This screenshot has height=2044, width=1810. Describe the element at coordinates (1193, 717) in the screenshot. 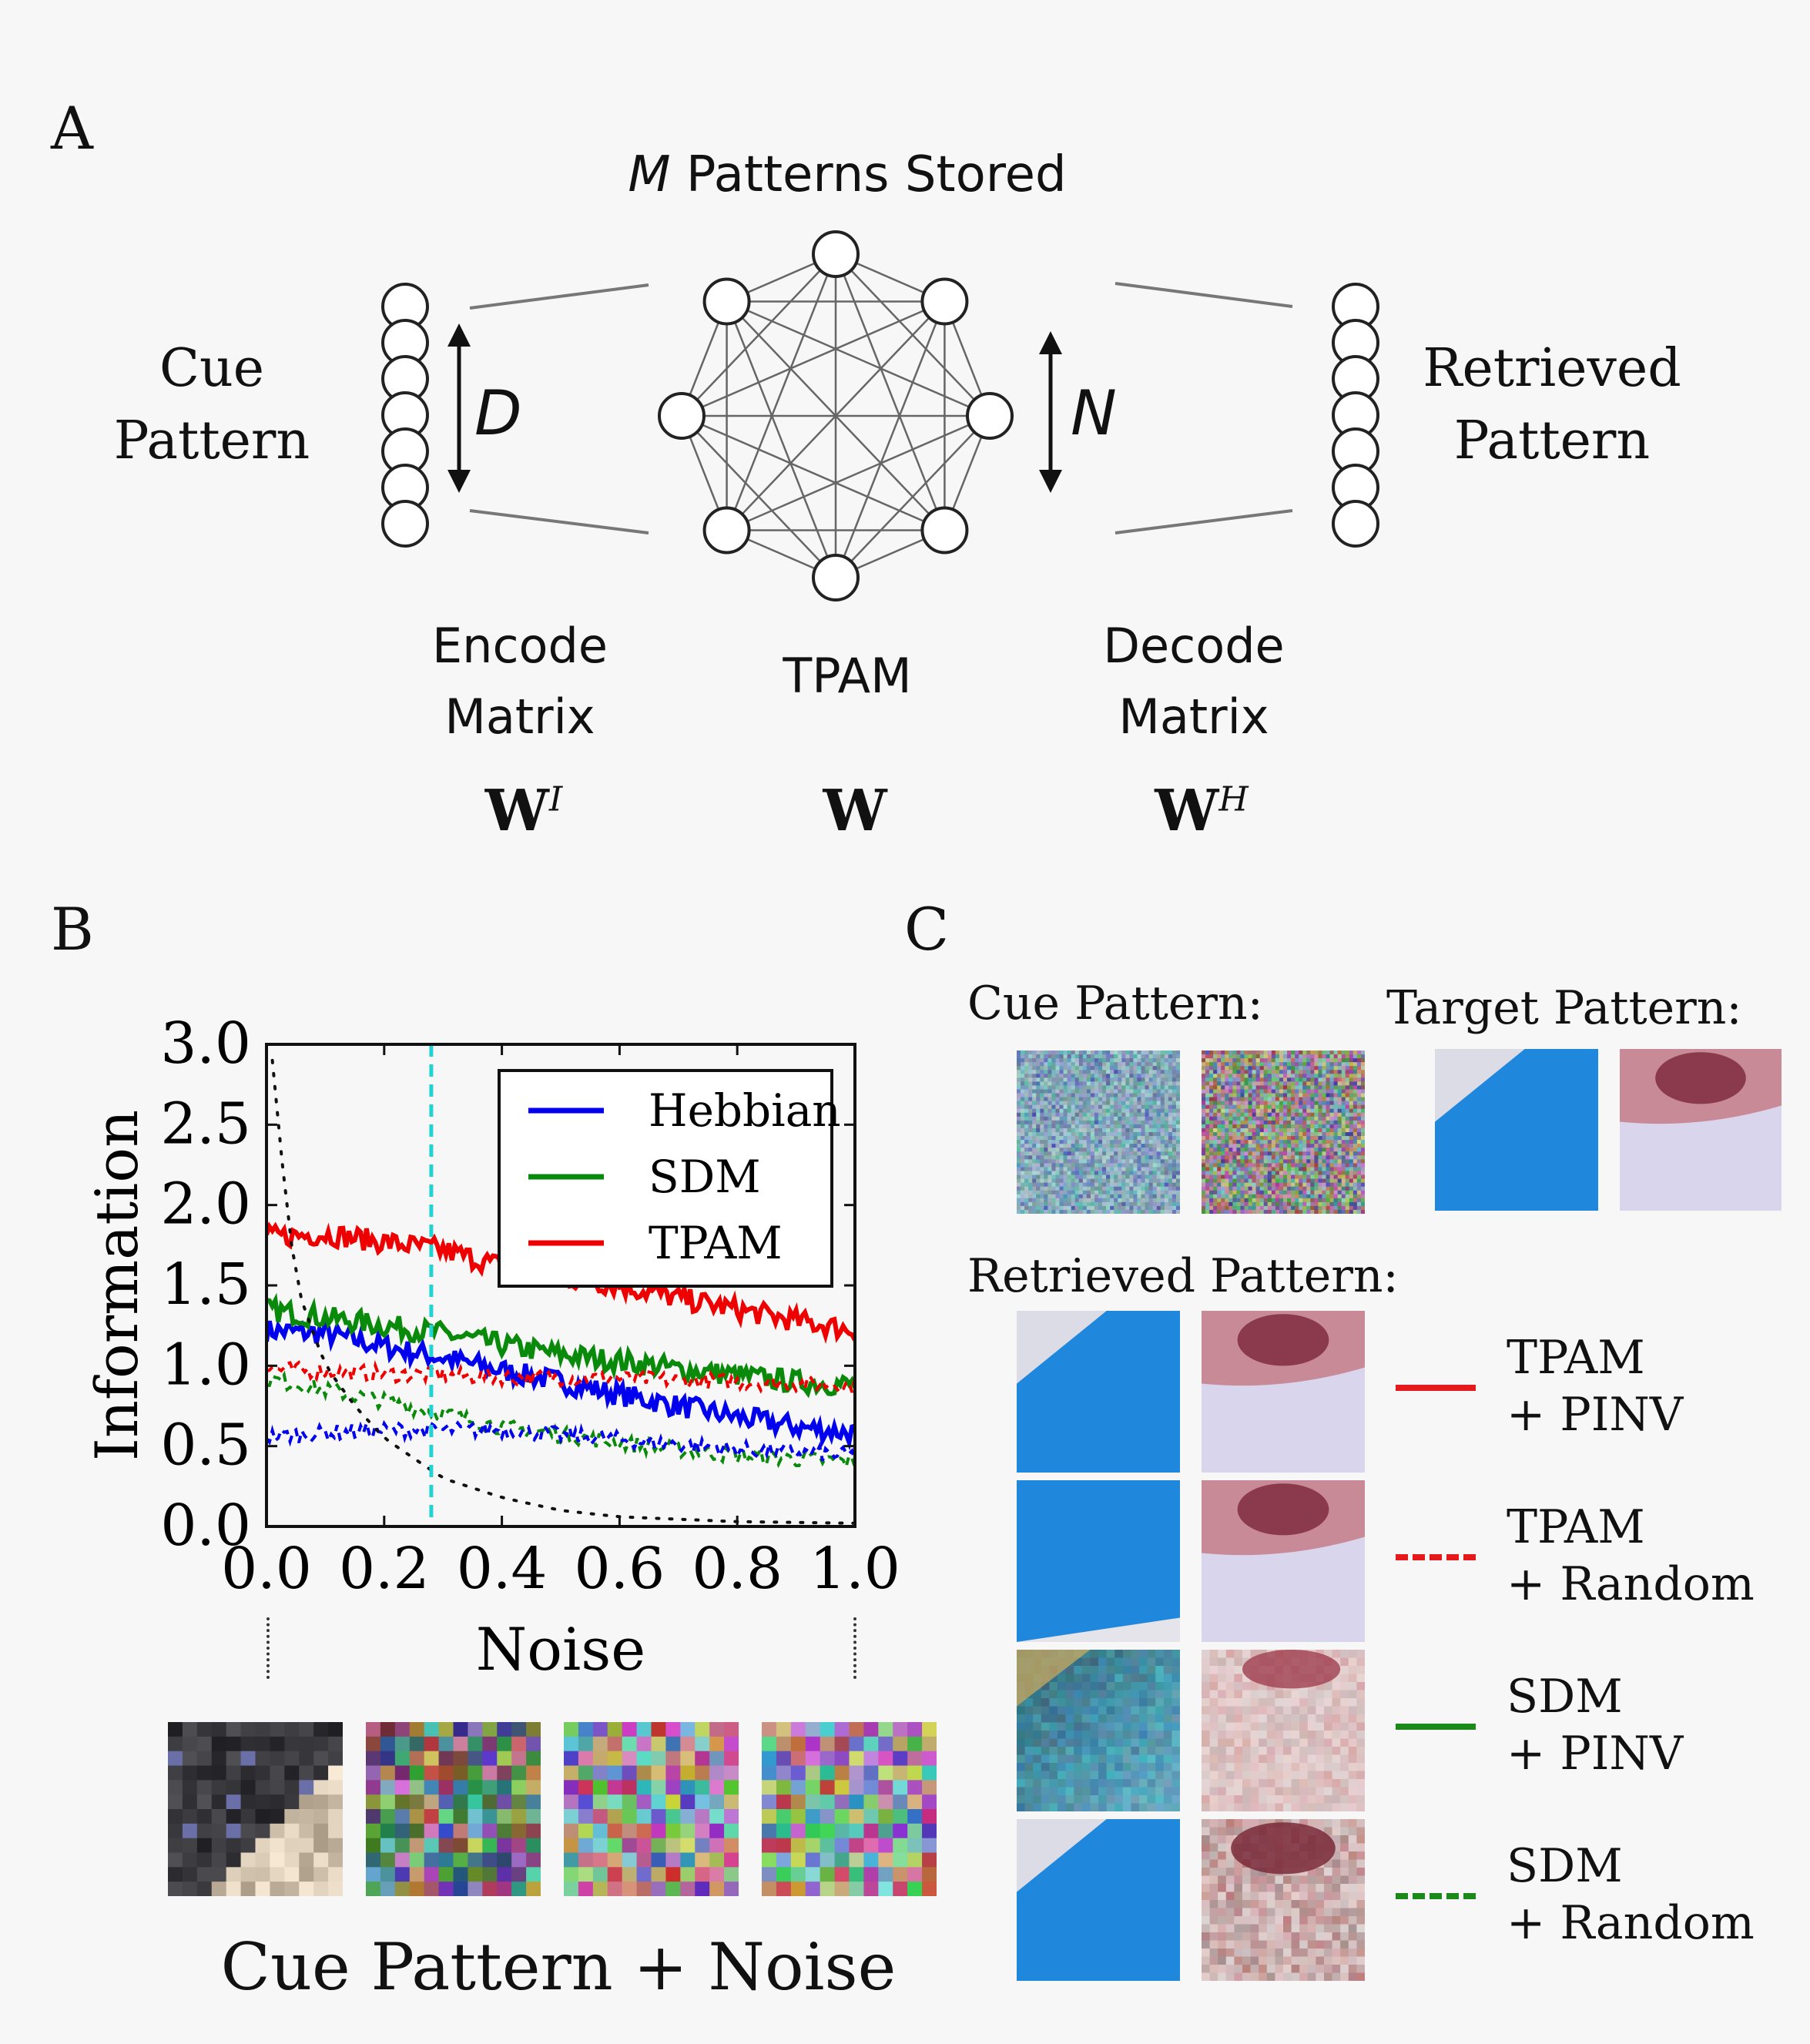

I see `decode-line2: Matrix` at that location.